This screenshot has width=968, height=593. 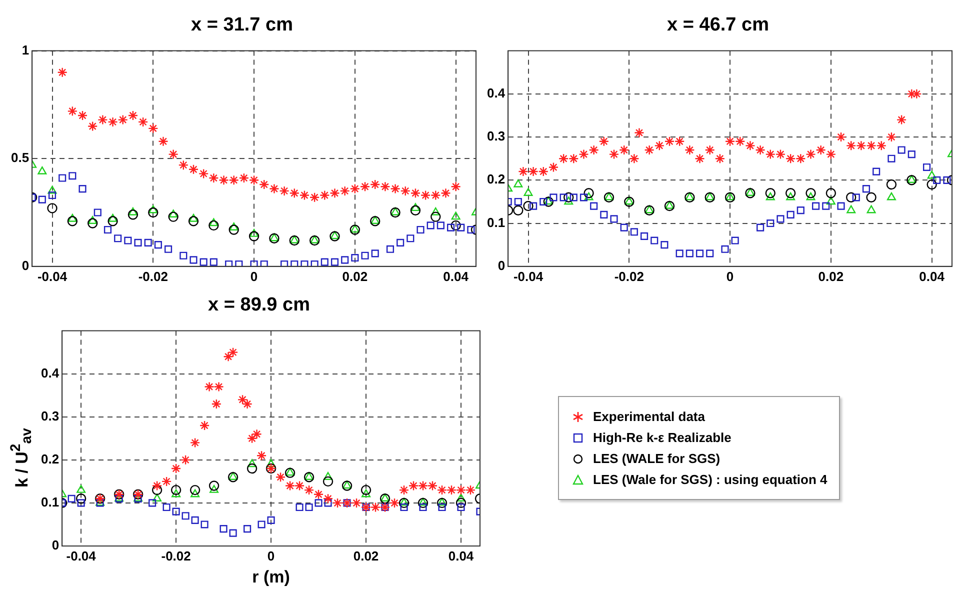 I want to click on x-axis-title: r (m), so click(x=271, y=576).